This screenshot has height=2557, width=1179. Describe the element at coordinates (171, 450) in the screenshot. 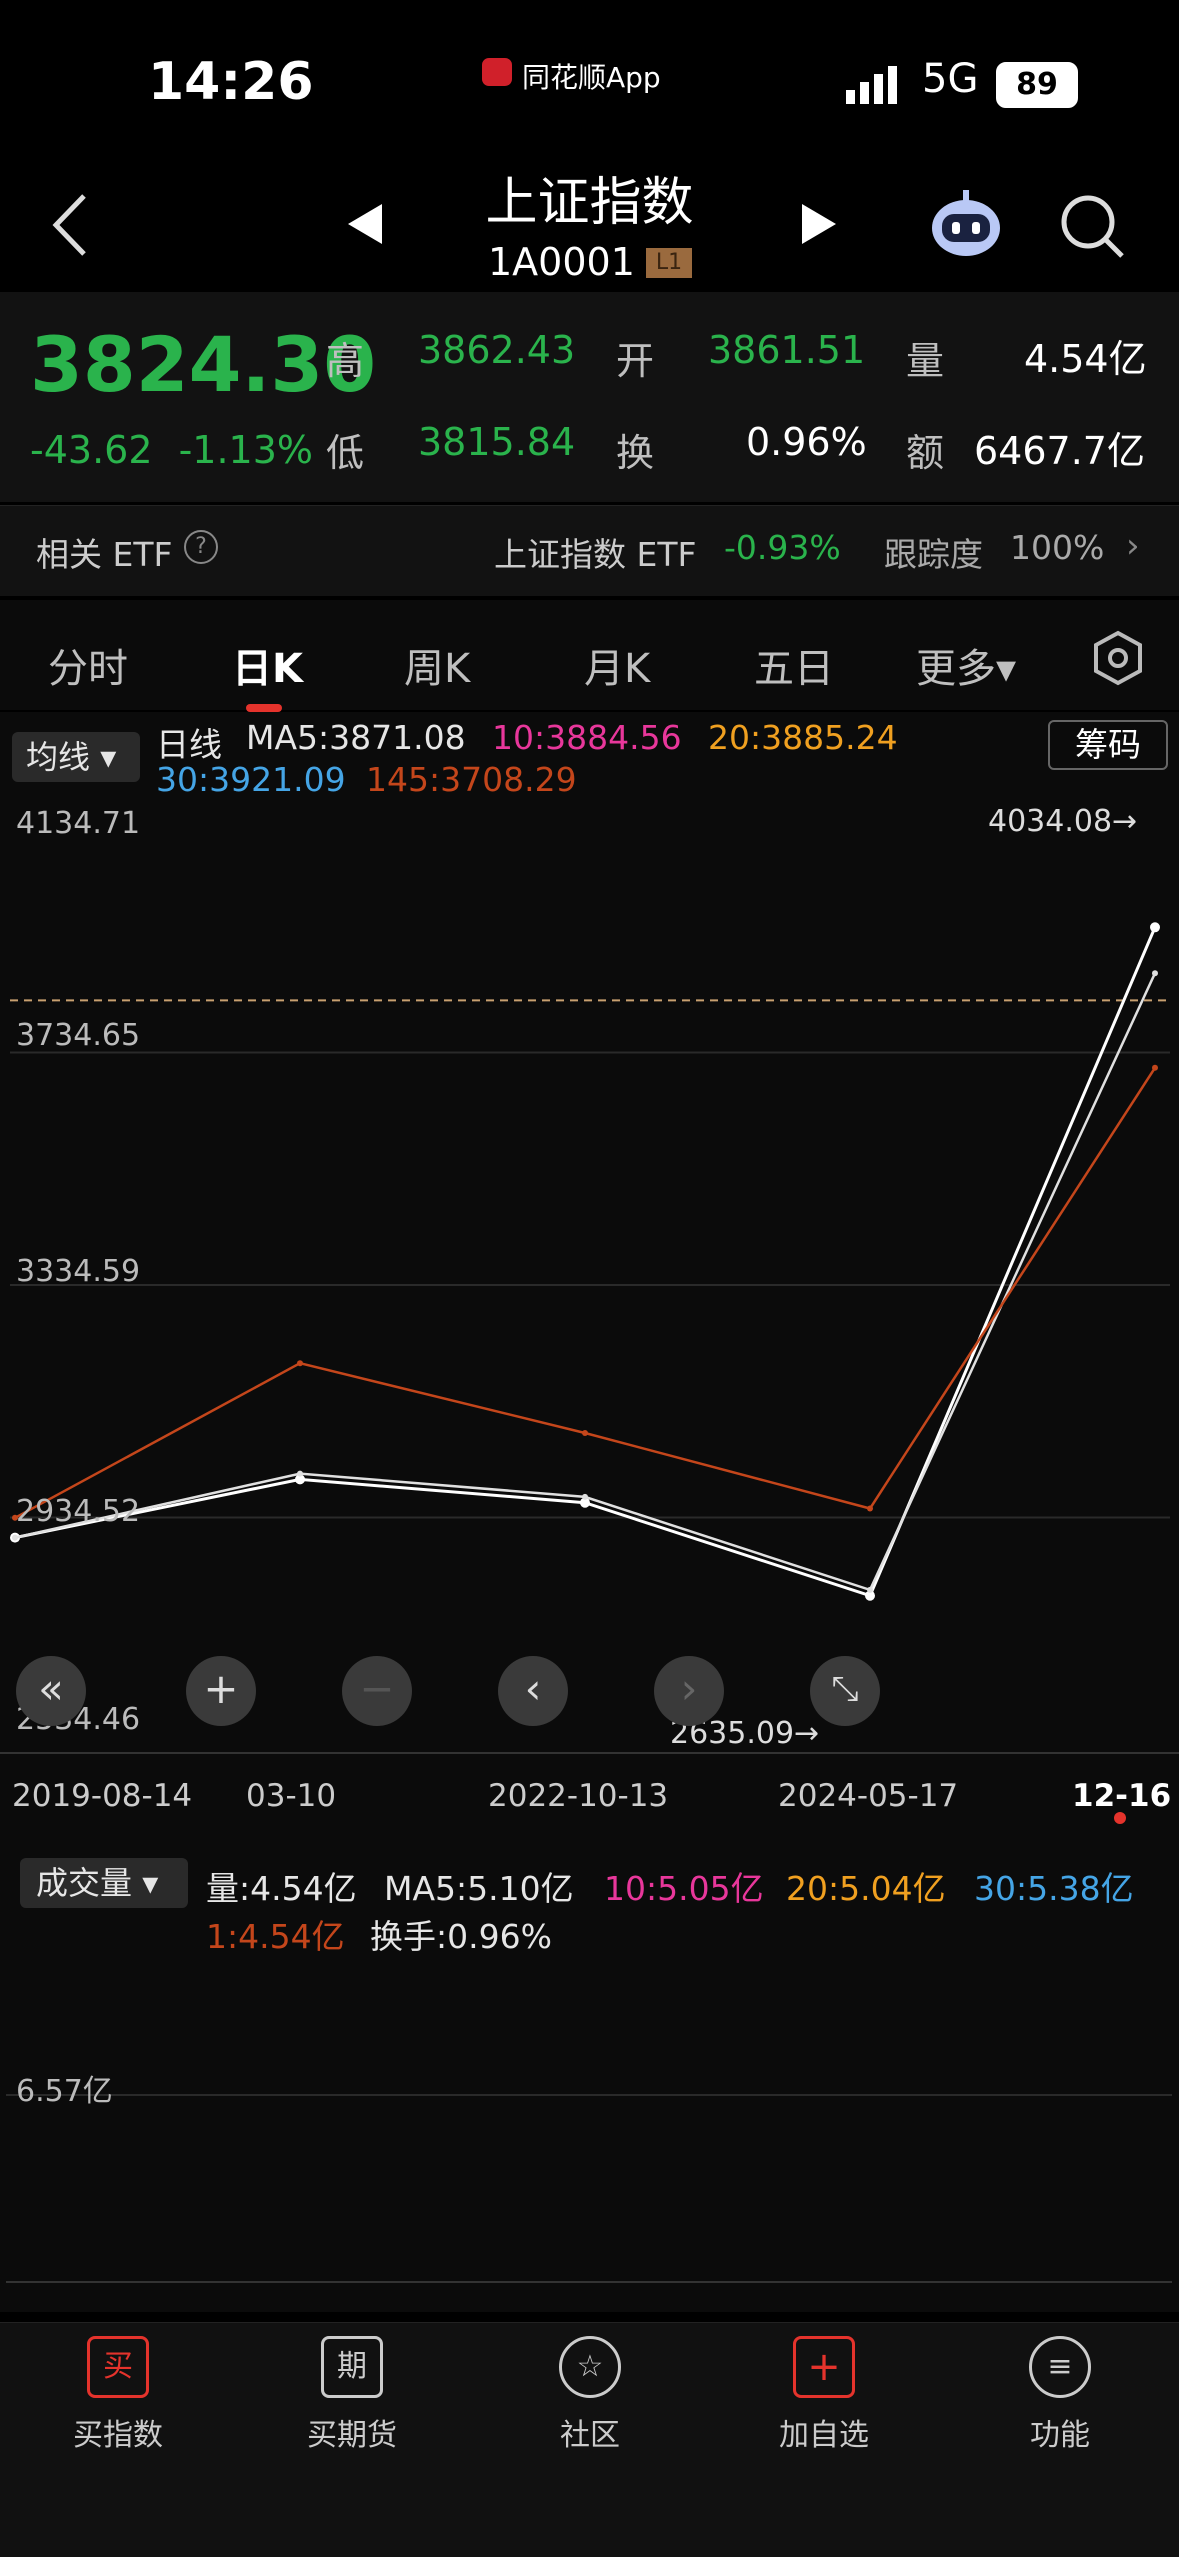

I see `price-change: -43.62 -1.13%` at that location.